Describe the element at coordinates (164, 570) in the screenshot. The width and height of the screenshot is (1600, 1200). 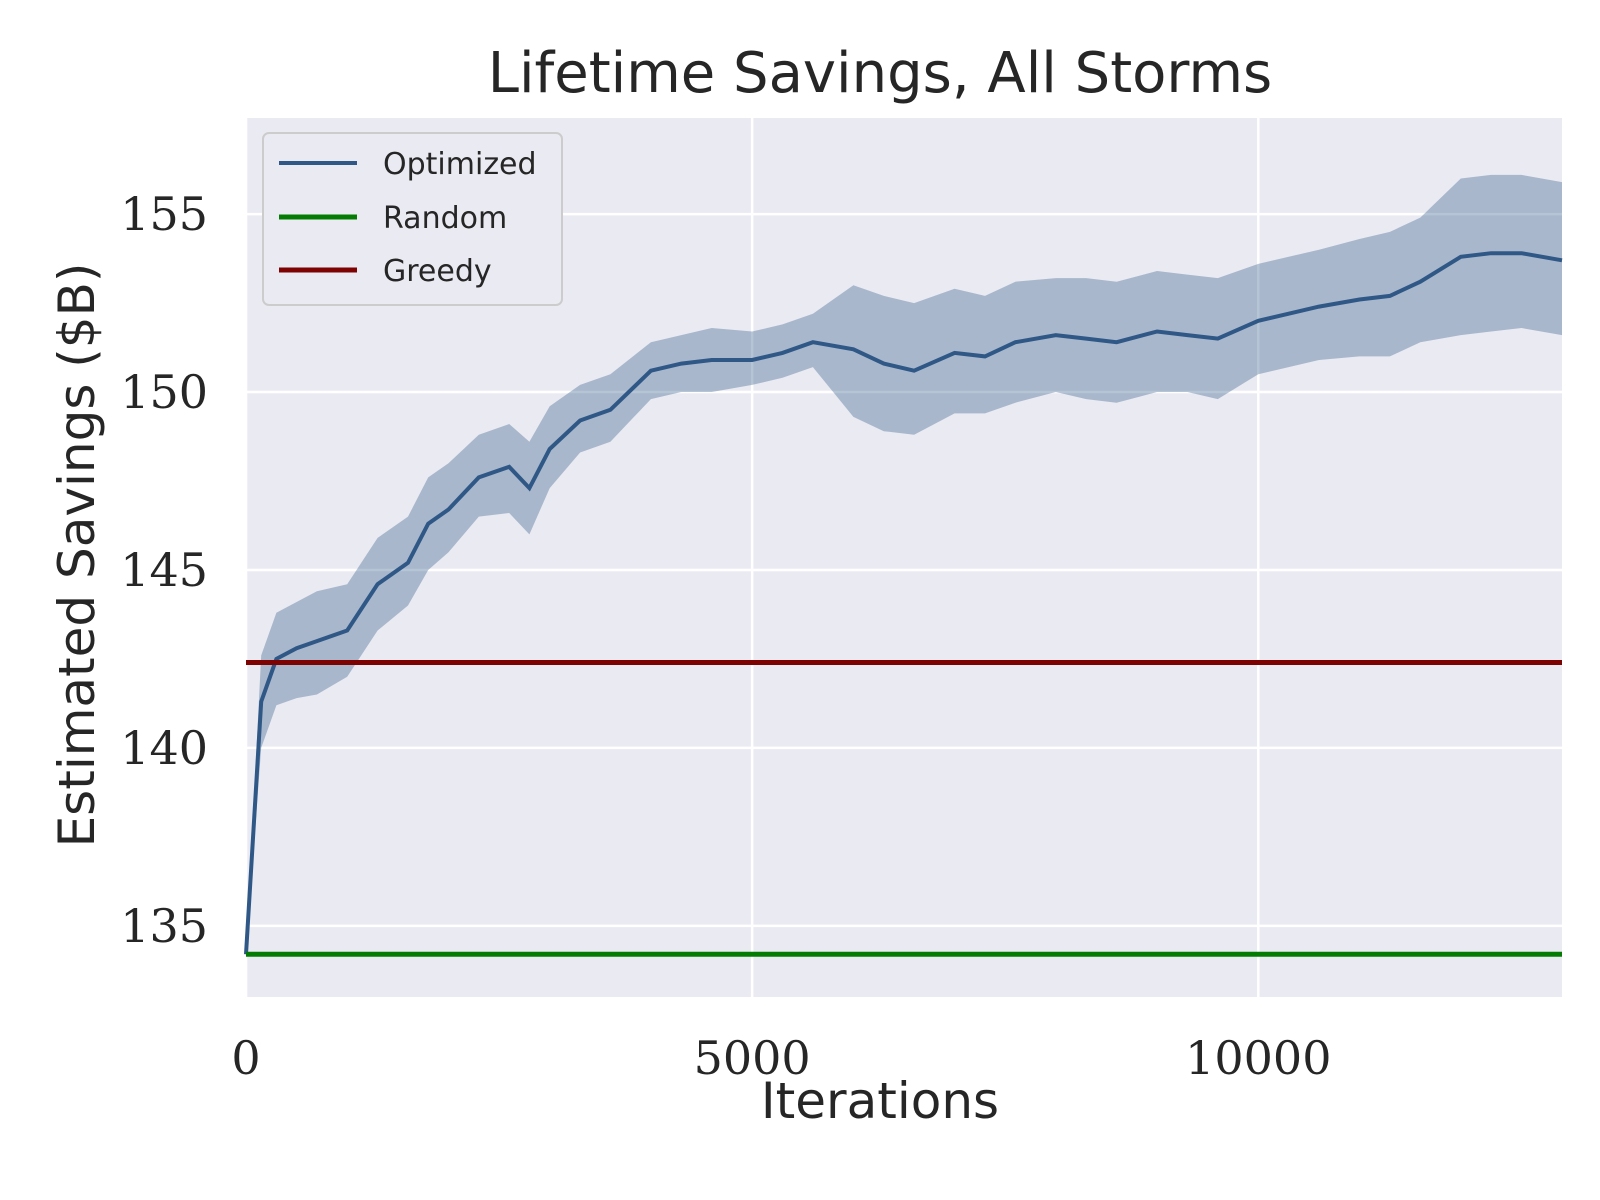
I see `y-tick-label: 145` at that location.